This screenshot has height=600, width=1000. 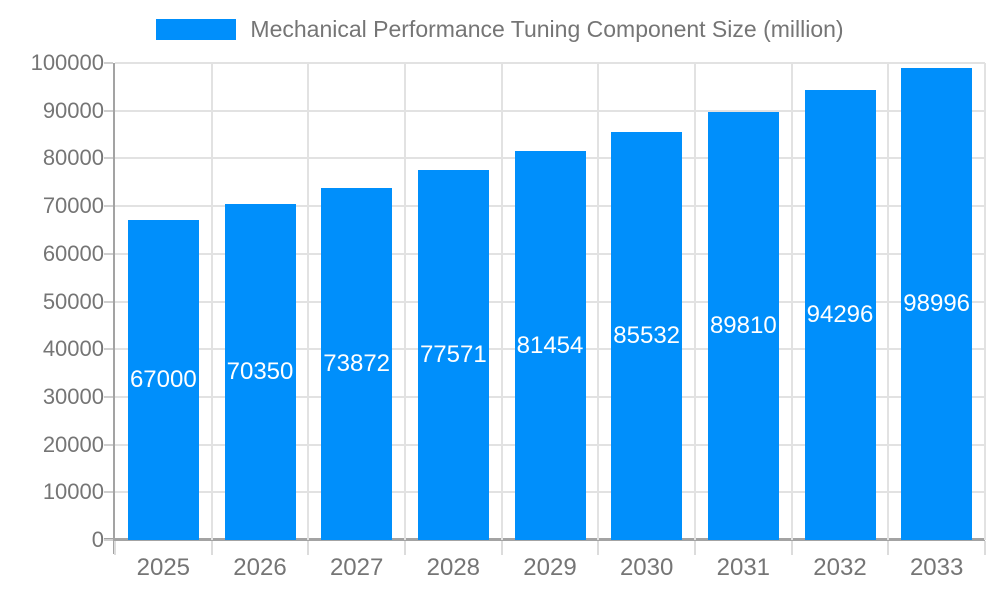 What do you see at coordinates (73, 158) in the screenshot?
I see `y-tick-label: 80000` at bounding box center [73, 158].